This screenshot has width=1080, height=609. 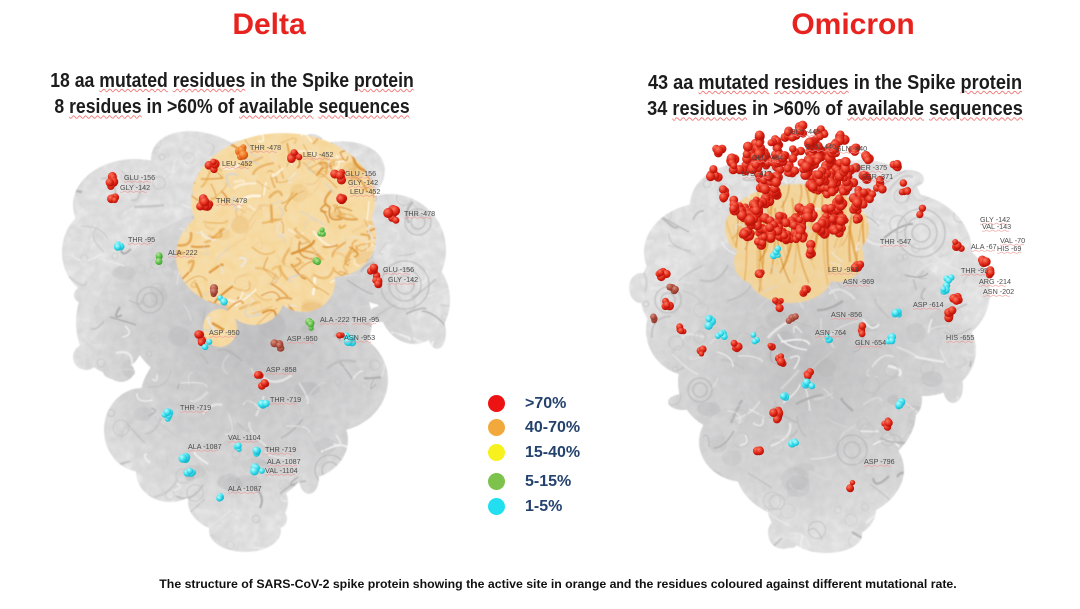 I want to click on svg-text: ASN -969, so click(x=858, y=281).